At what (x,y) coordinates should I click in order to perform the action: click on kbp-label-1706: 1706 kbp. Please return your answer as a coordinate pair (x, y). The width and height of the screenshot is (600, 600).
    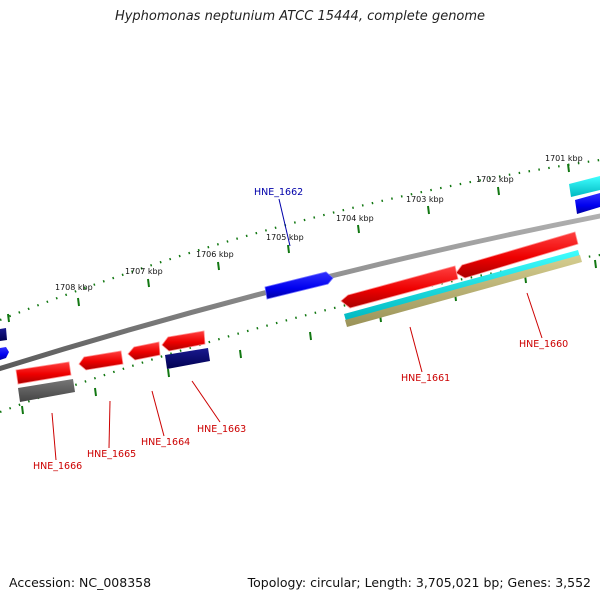
    Looking at the image, I should click on (215, 254).